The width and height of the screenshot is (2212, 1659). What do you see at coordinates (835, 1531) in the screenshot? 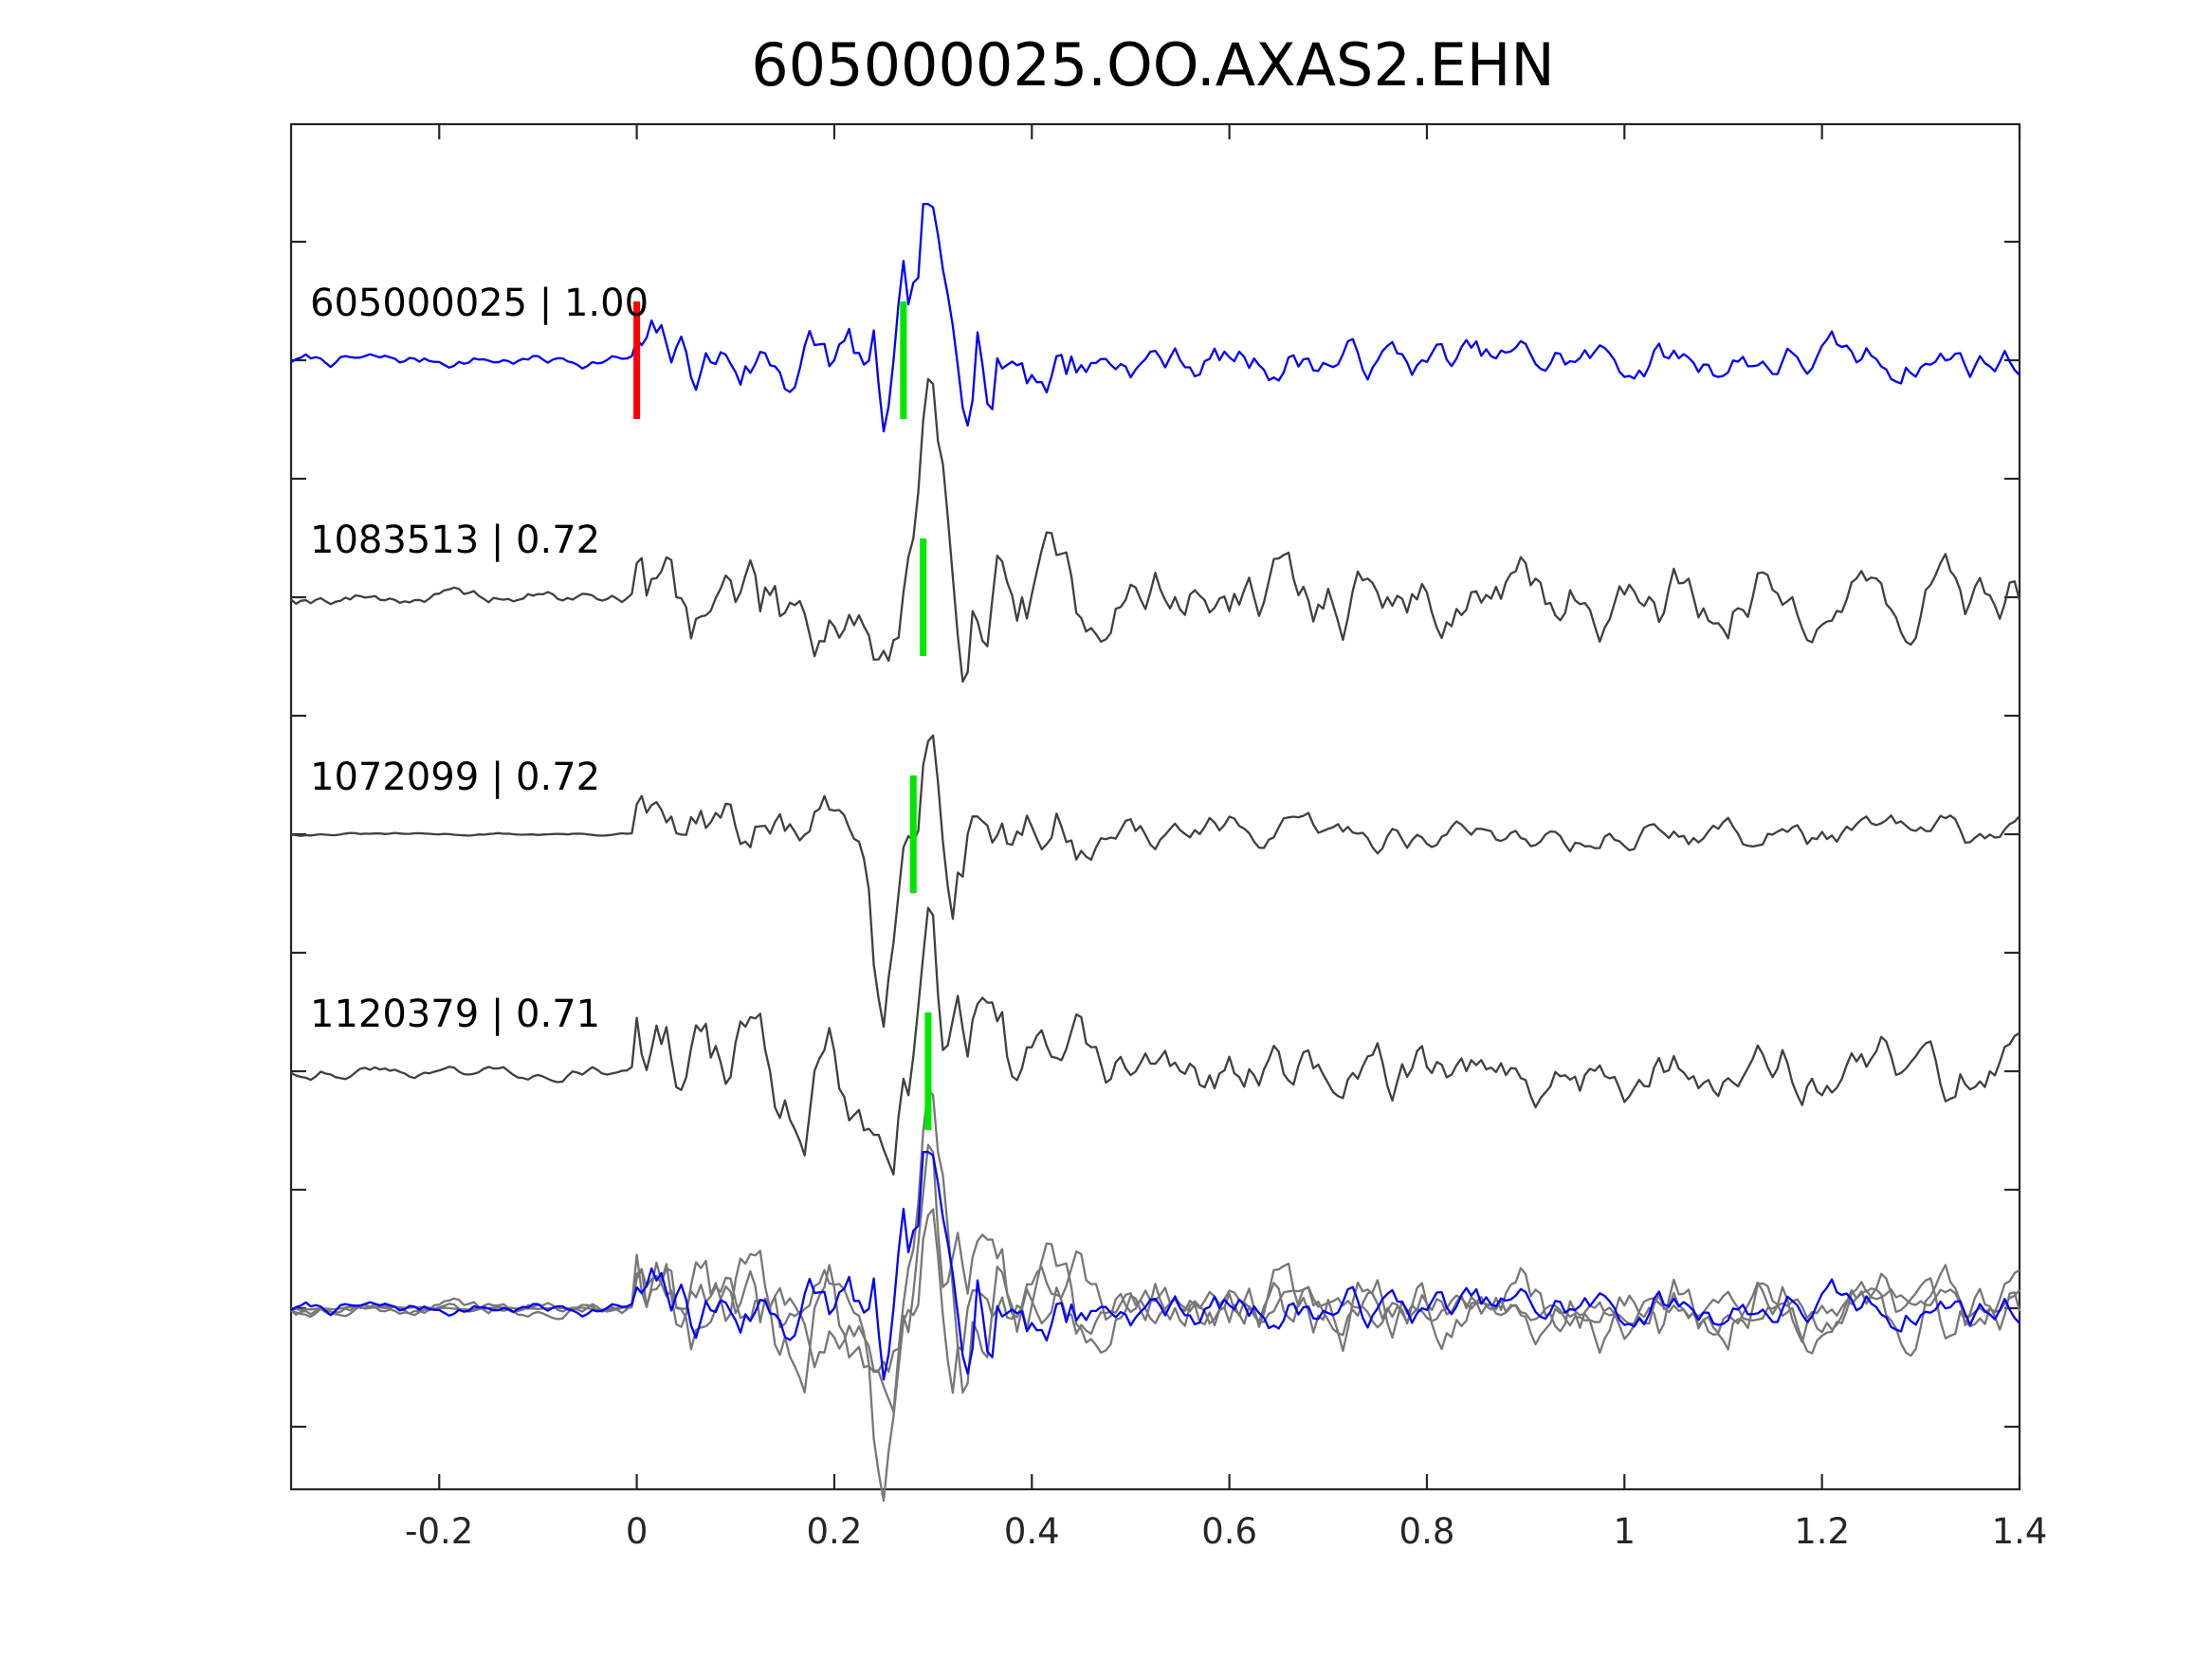
I see `x-tick-label: 0.2` at bounding box center [835, 1531].